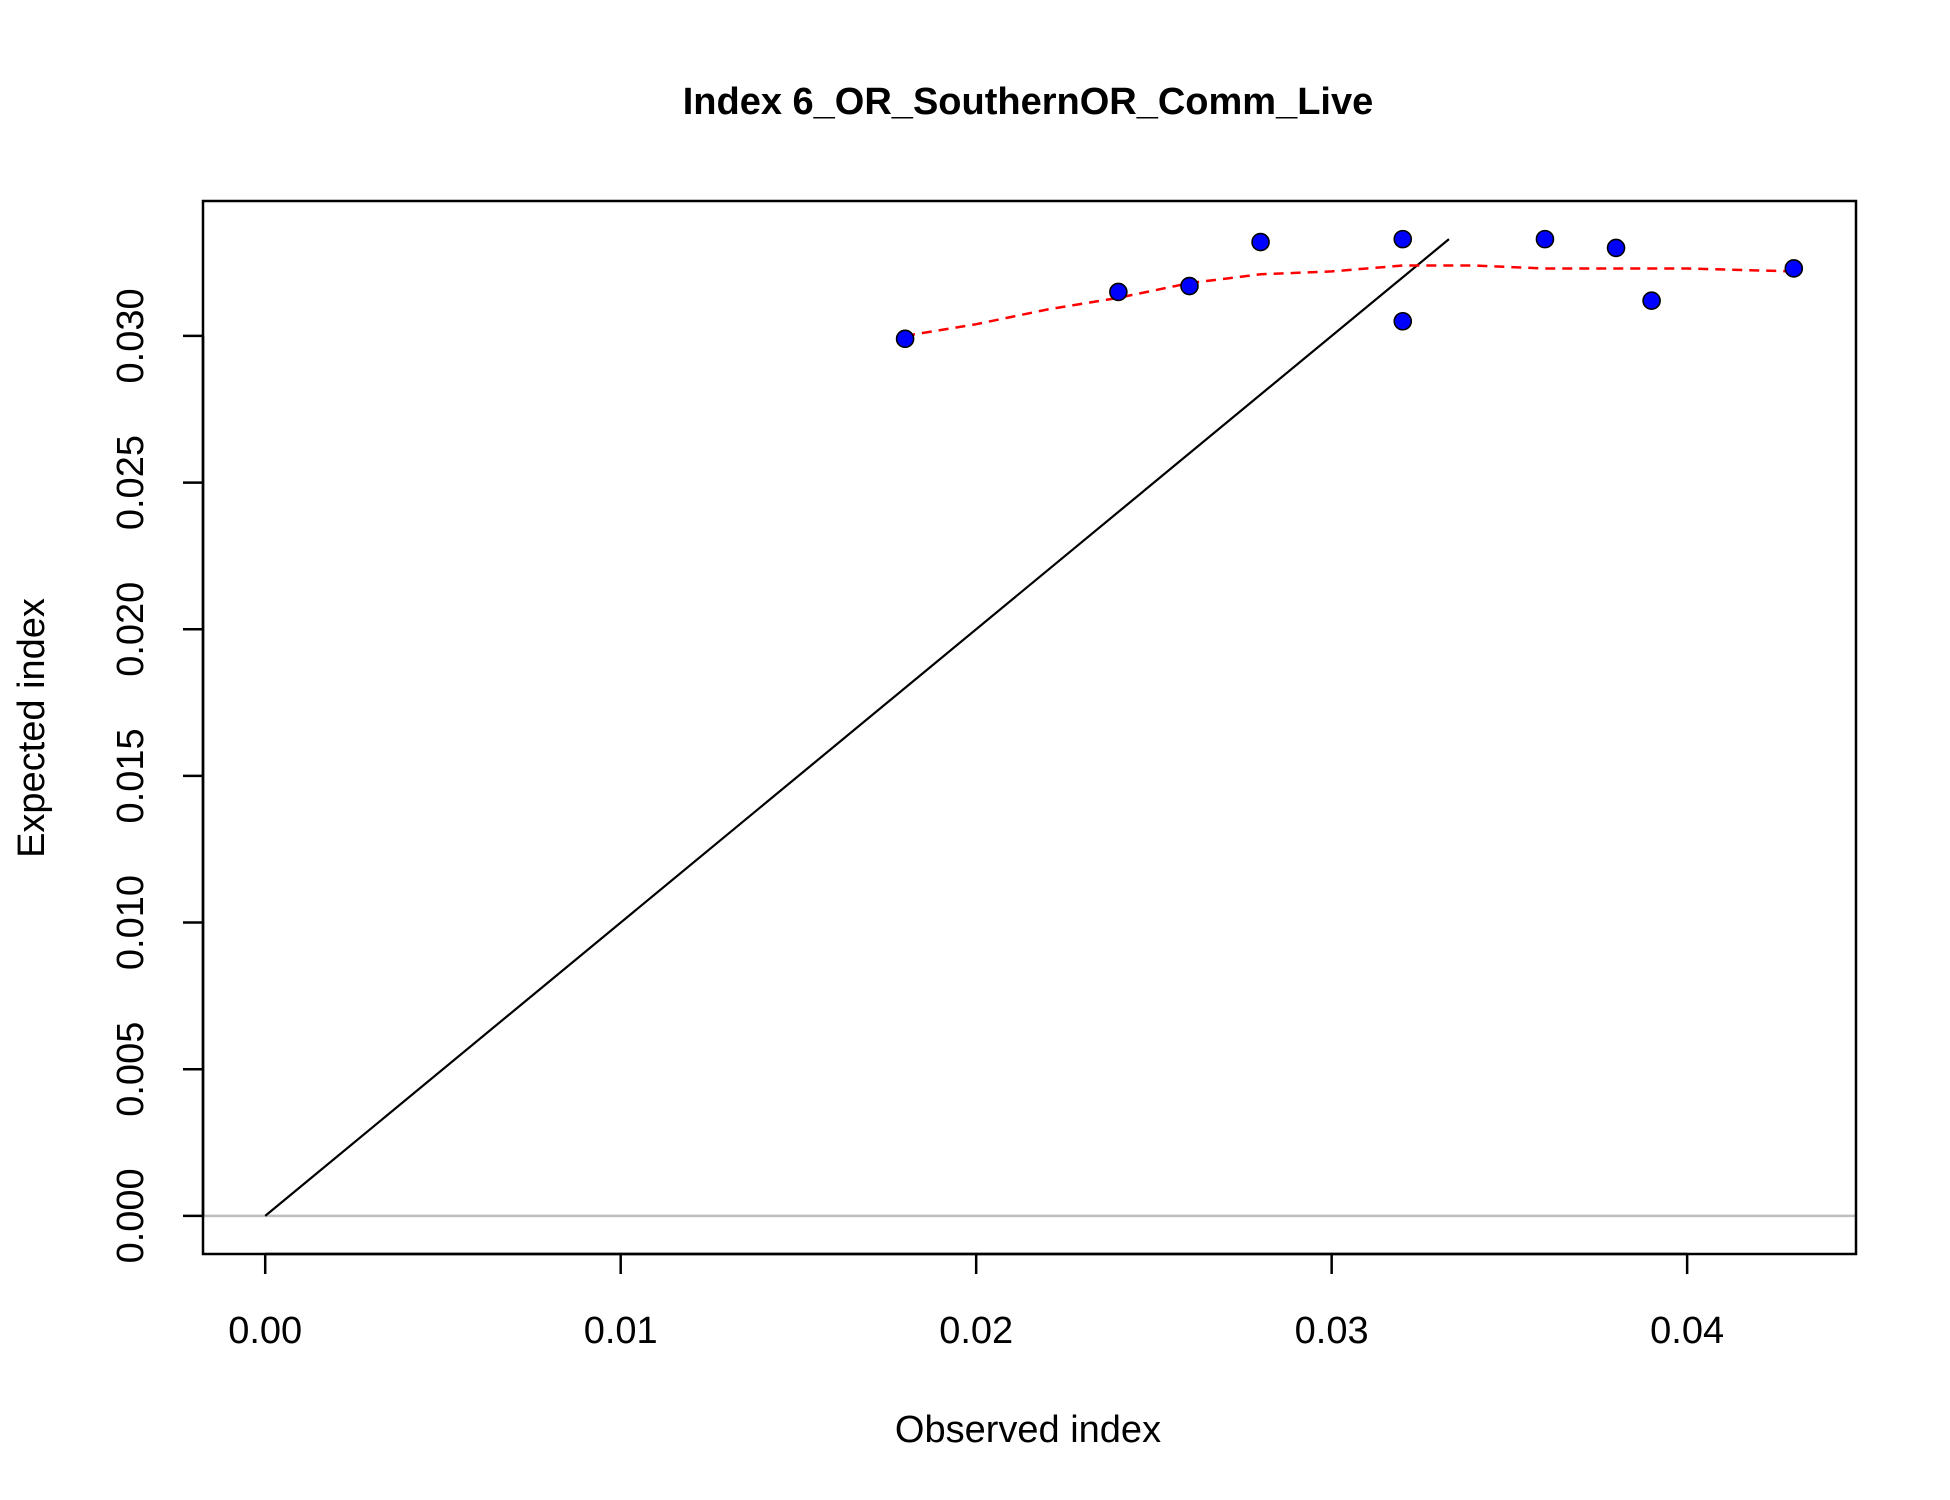  What do you see at coordinates (131, 1215) in the screenshot?
I see `y-tick-label: 0.000` at bounding box center [131, 1215].